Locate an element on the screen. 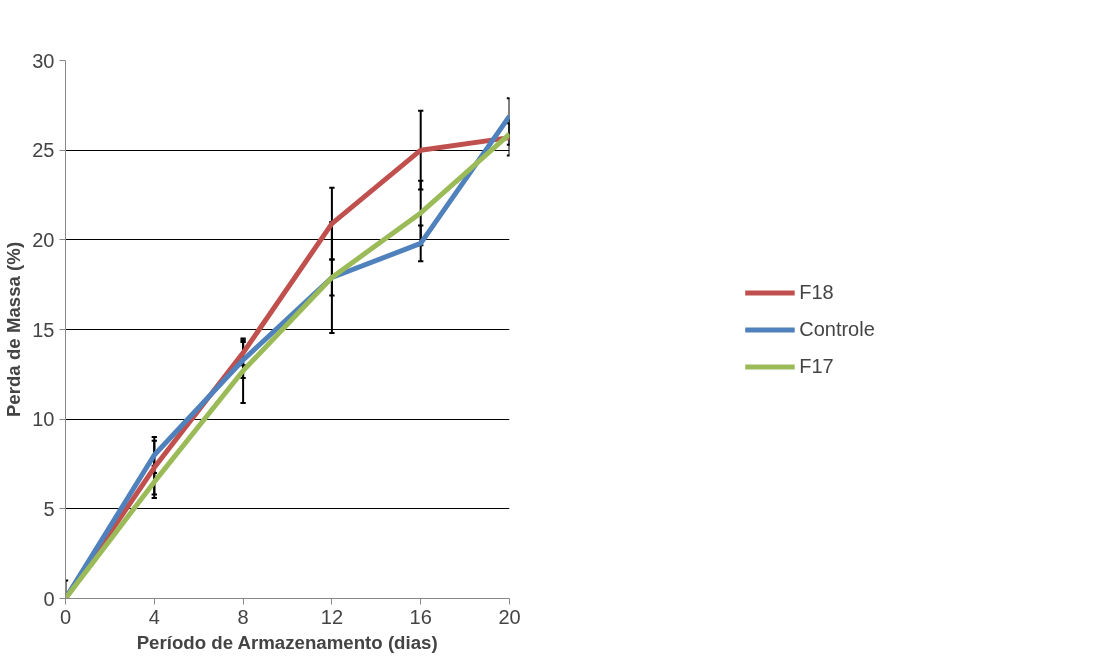 The width and height of the screenshot is (1118, 664). y-tick-label: 30 is located at coordinates (43, 60).